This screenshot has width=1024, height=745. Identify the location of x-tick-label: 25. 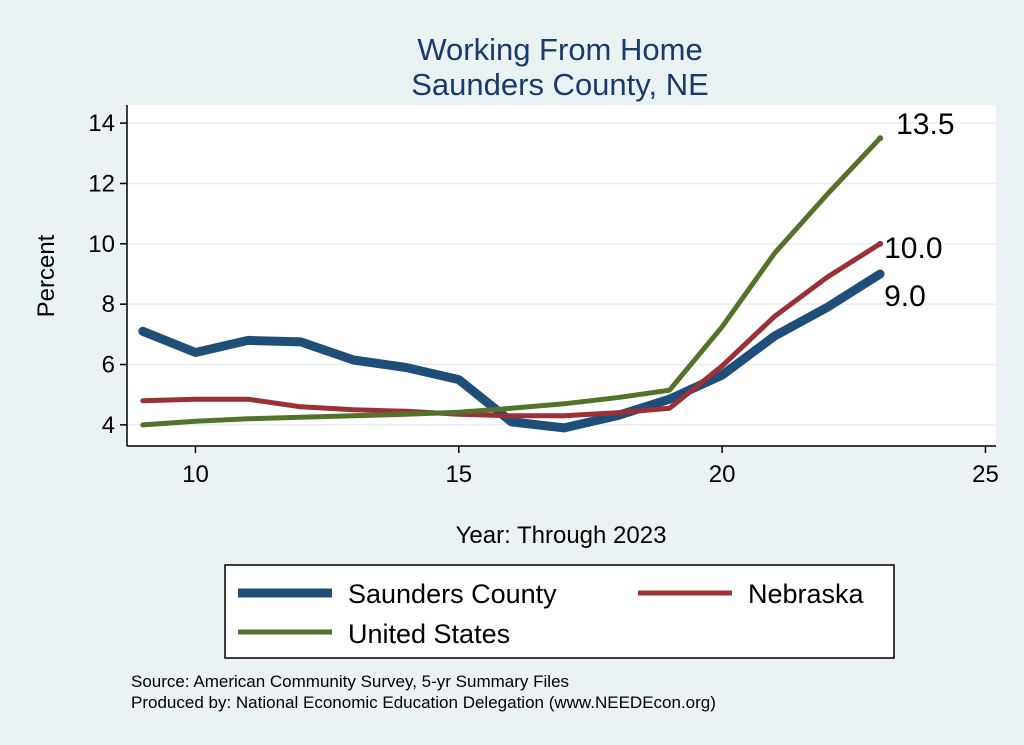
(985, 474).